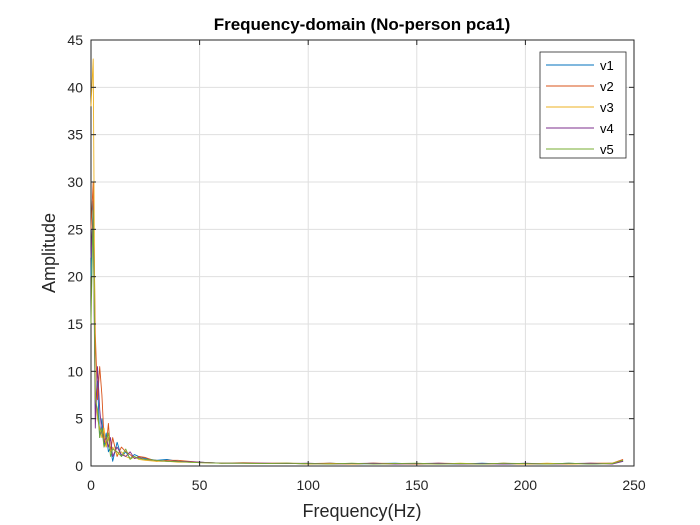 The height and width of the screenshot is (525, 700). I want to click on x-tick-label: 100, so click(309, 485).